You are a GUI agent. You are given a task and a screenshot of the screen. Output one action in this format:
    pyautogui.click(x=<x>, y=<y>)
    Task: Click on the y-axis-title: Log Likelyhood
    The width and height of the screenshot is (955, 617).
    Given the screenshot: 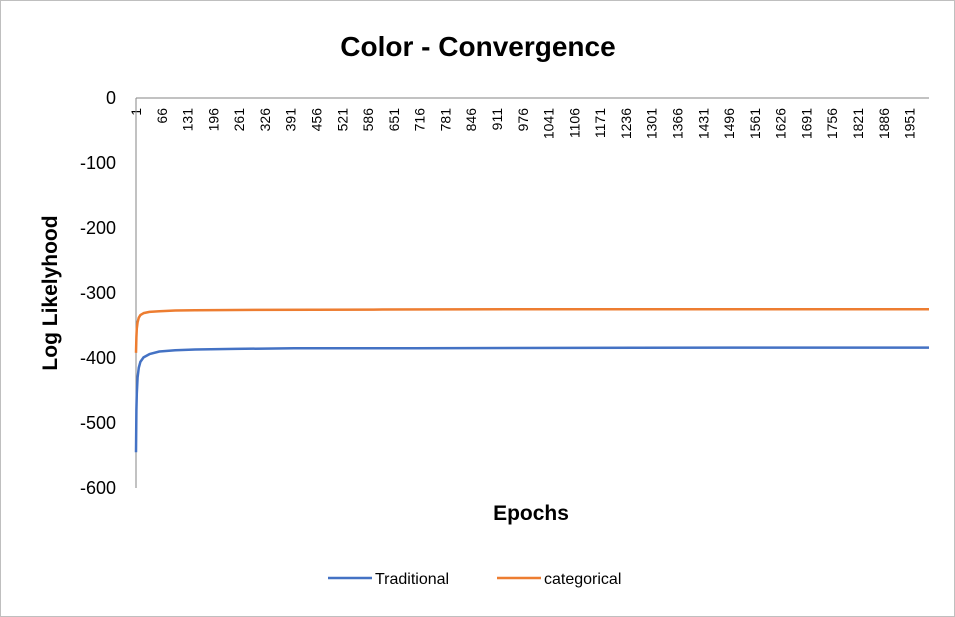 What is the action you would take?
    pyautogui.click(x=50, y=292)
    